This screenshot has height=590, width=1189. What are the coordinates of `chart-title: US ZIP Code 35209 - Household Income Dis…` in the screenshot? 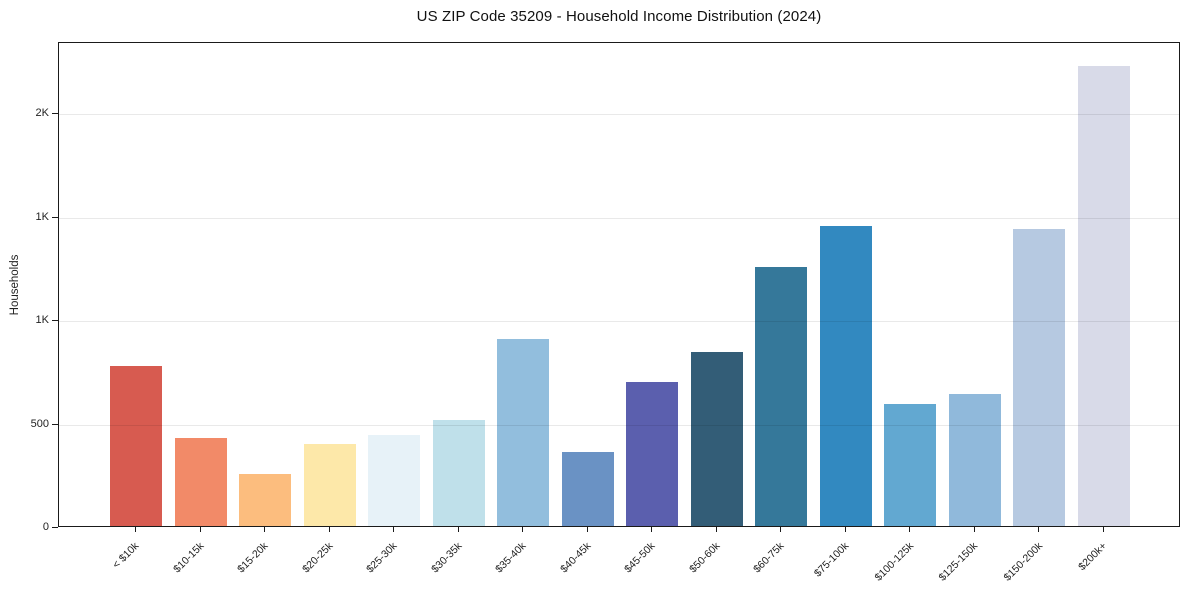 It's located at (619, 16).